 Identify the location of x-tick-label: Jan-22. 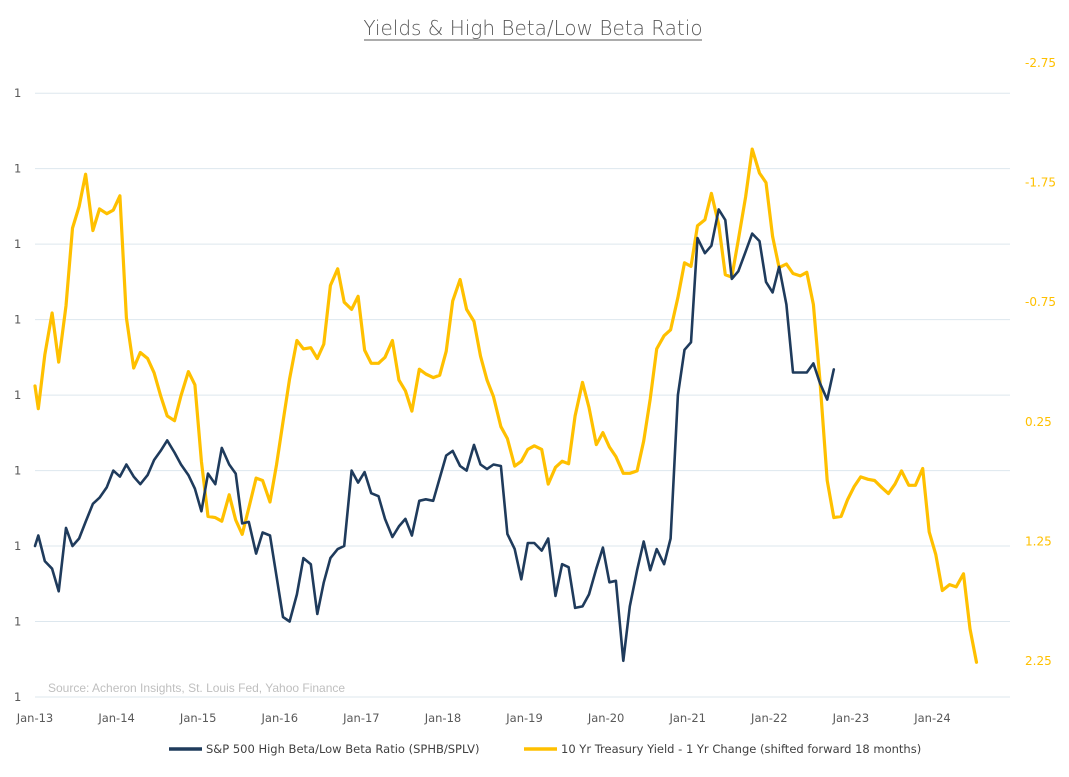
(769, 718).